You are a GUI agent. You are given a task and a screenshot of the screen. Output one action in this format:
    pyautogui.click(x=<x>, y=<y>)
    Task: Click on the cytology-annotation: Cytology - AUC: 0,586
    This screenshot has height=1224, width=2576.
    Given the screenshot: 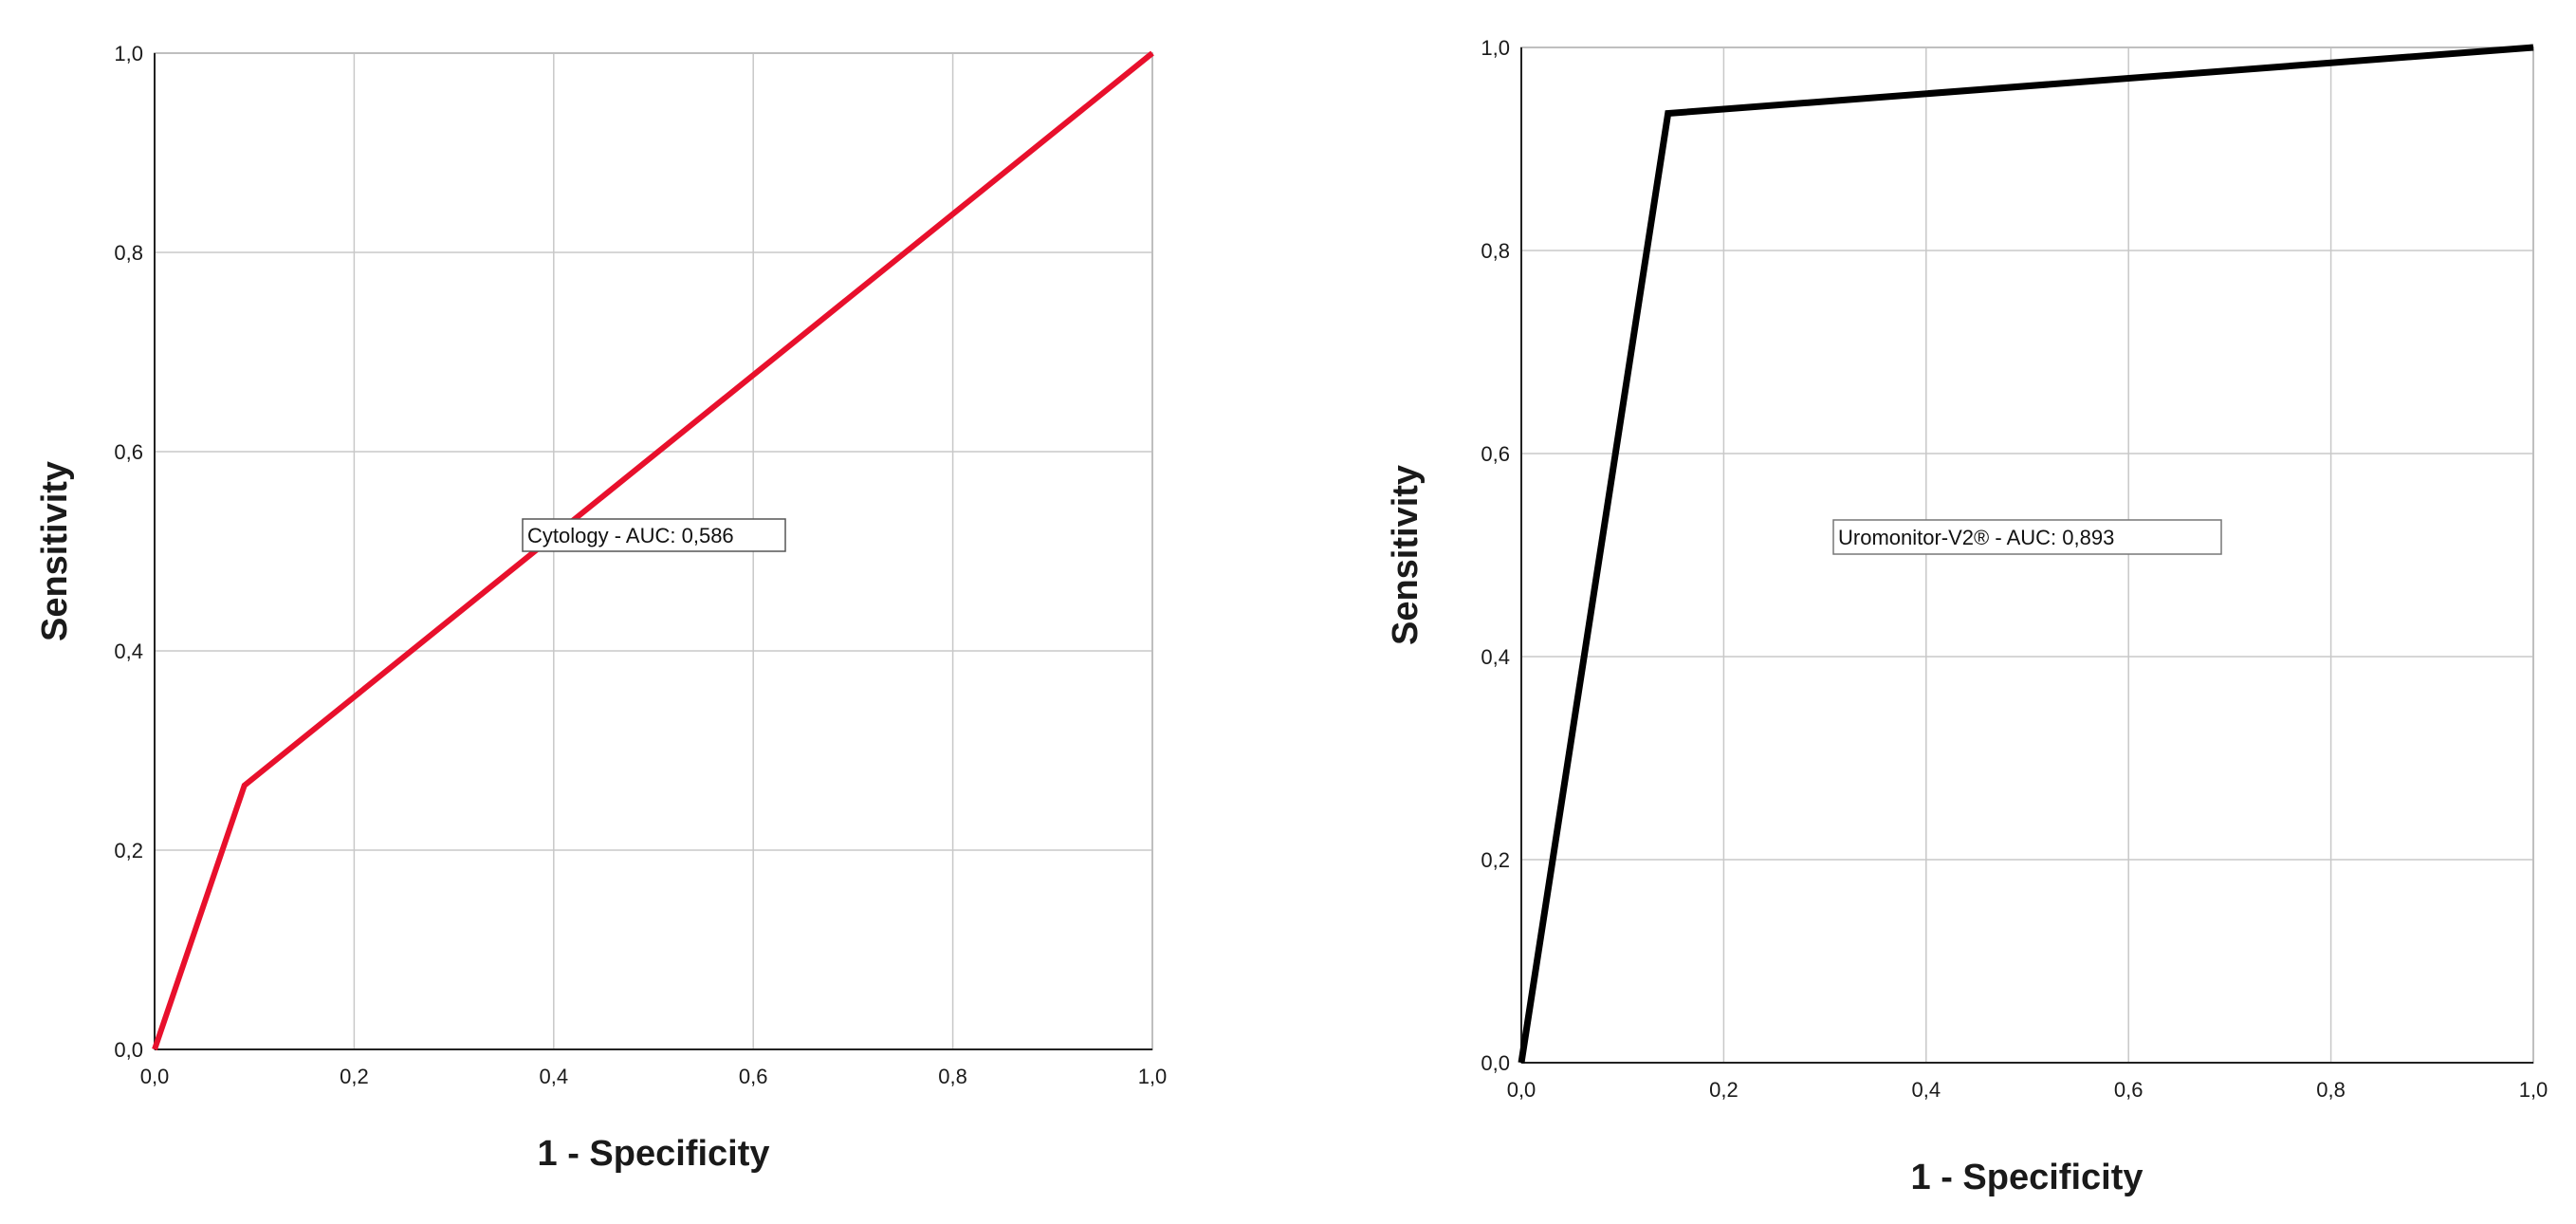 What is the action you would take?
    pyautogui.click(x=654, y=535)
    